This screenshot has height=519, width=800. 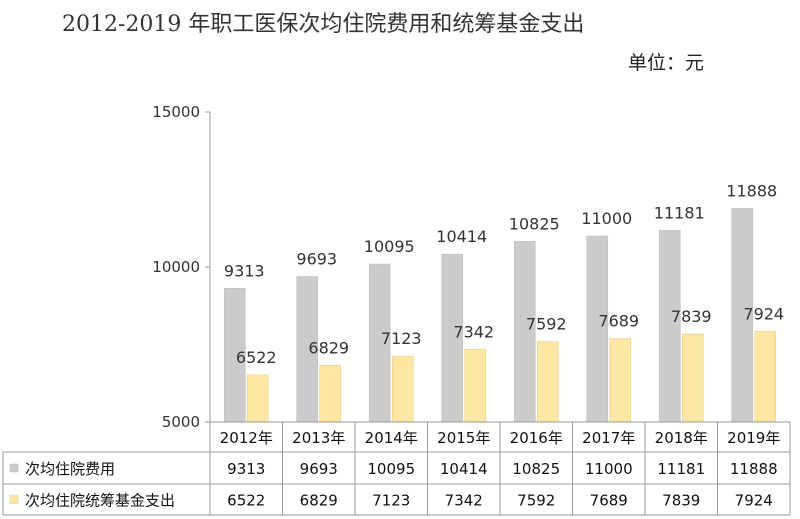 I want to click on table-cell: 10095, so click(x=391, y=469).